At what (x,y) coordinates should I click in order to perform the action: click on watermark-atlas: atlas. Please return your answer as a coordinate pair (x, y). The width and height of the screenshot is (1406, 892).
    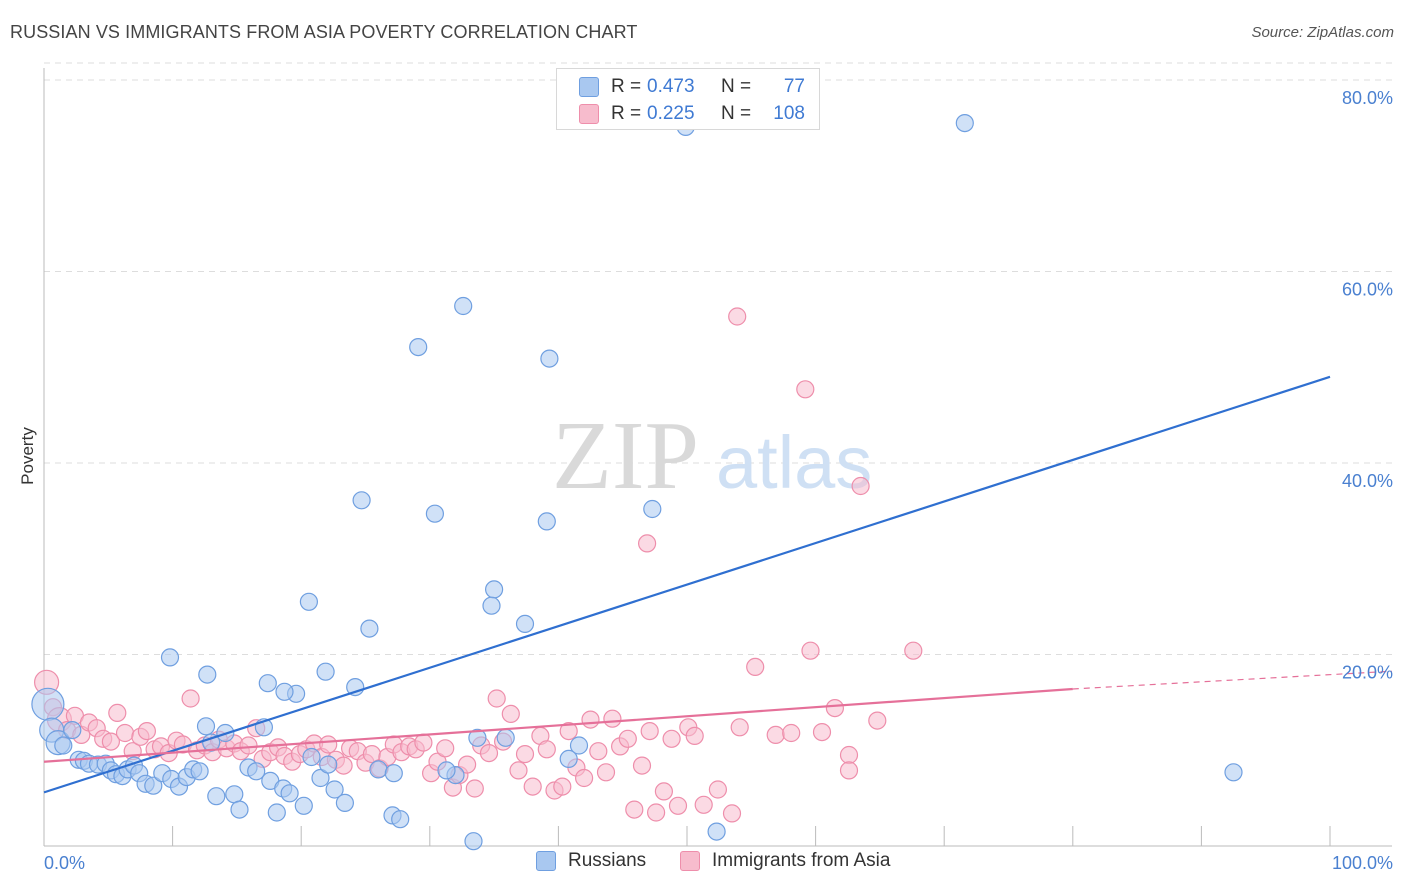
    Looking at the image, I should click on (794, 462).